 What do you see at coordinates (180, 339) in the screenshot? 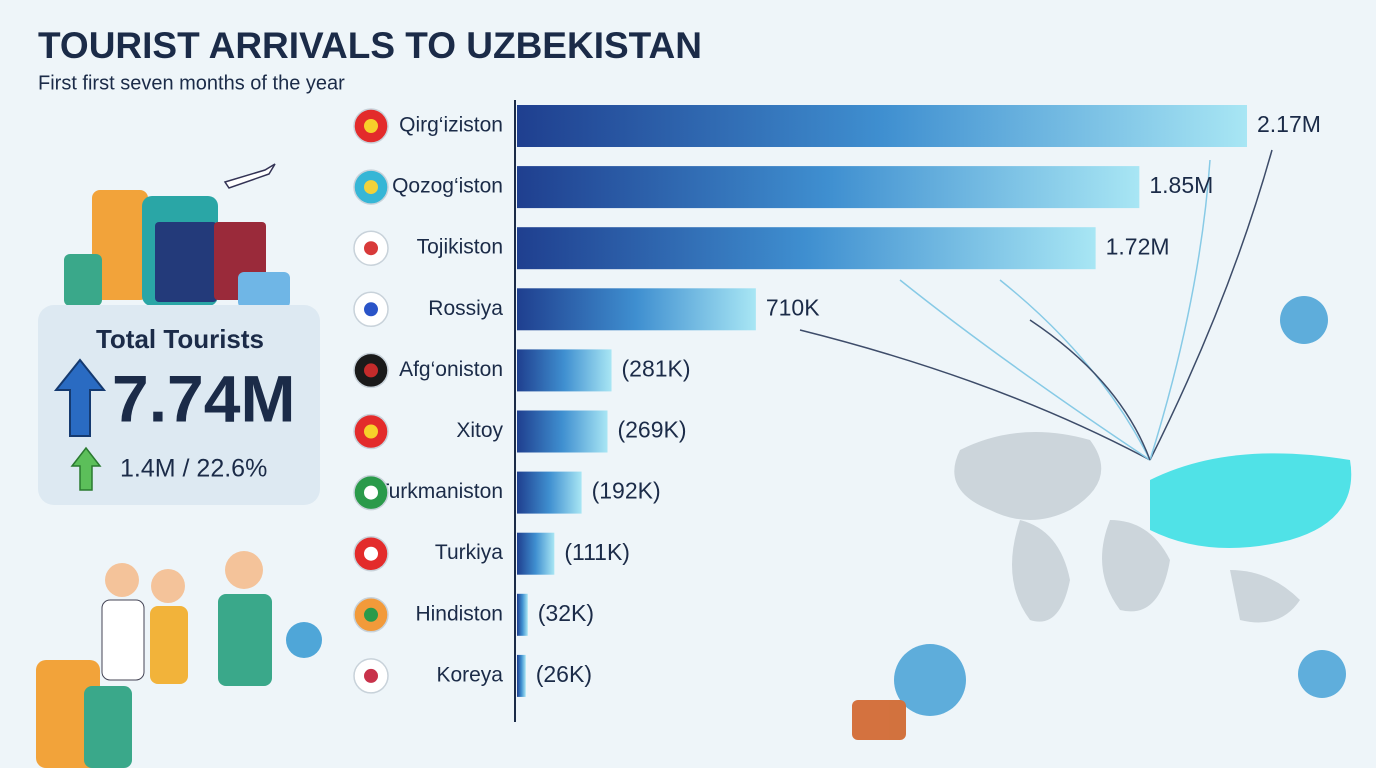
I see `summary-label: Total Tourists` at bounding box center [180, 339].